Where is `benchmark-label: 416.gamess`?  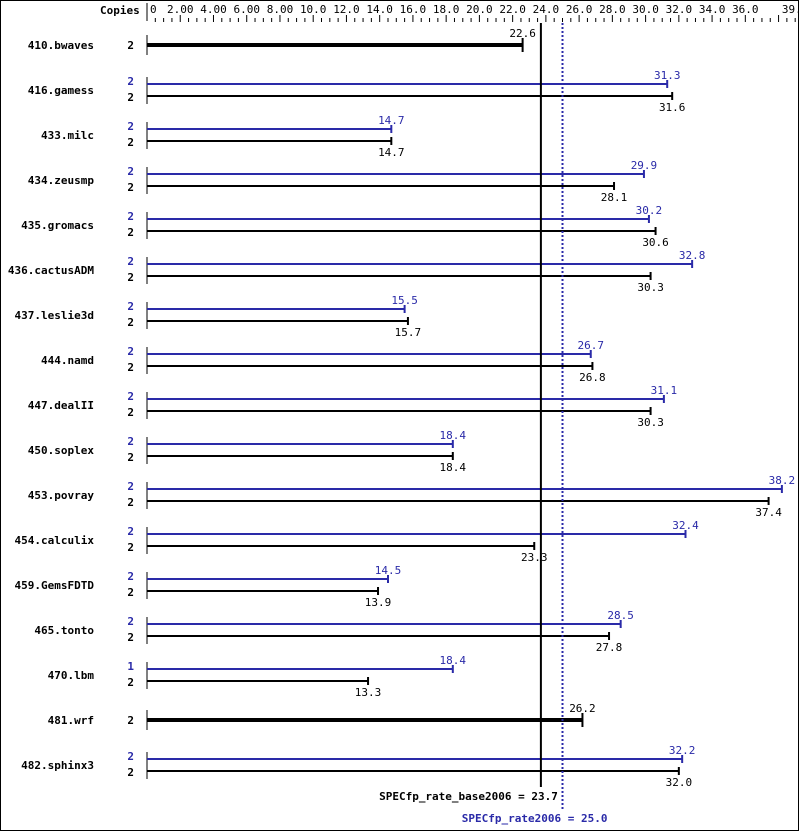
benchmark-label: 416.gamess is located at coordinates (61, 90).